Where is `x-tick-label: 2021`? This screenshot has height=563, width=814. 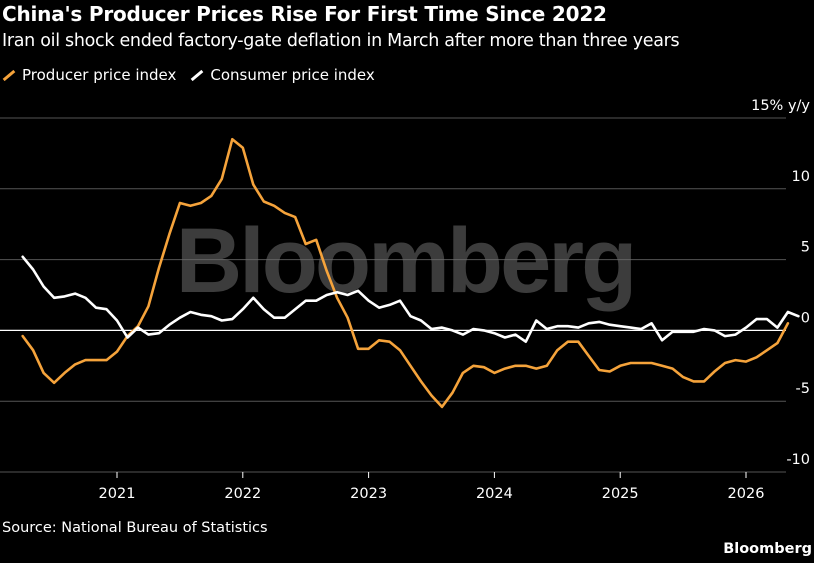 x-tick-label: 2021 is located at coordinates (117, 494).